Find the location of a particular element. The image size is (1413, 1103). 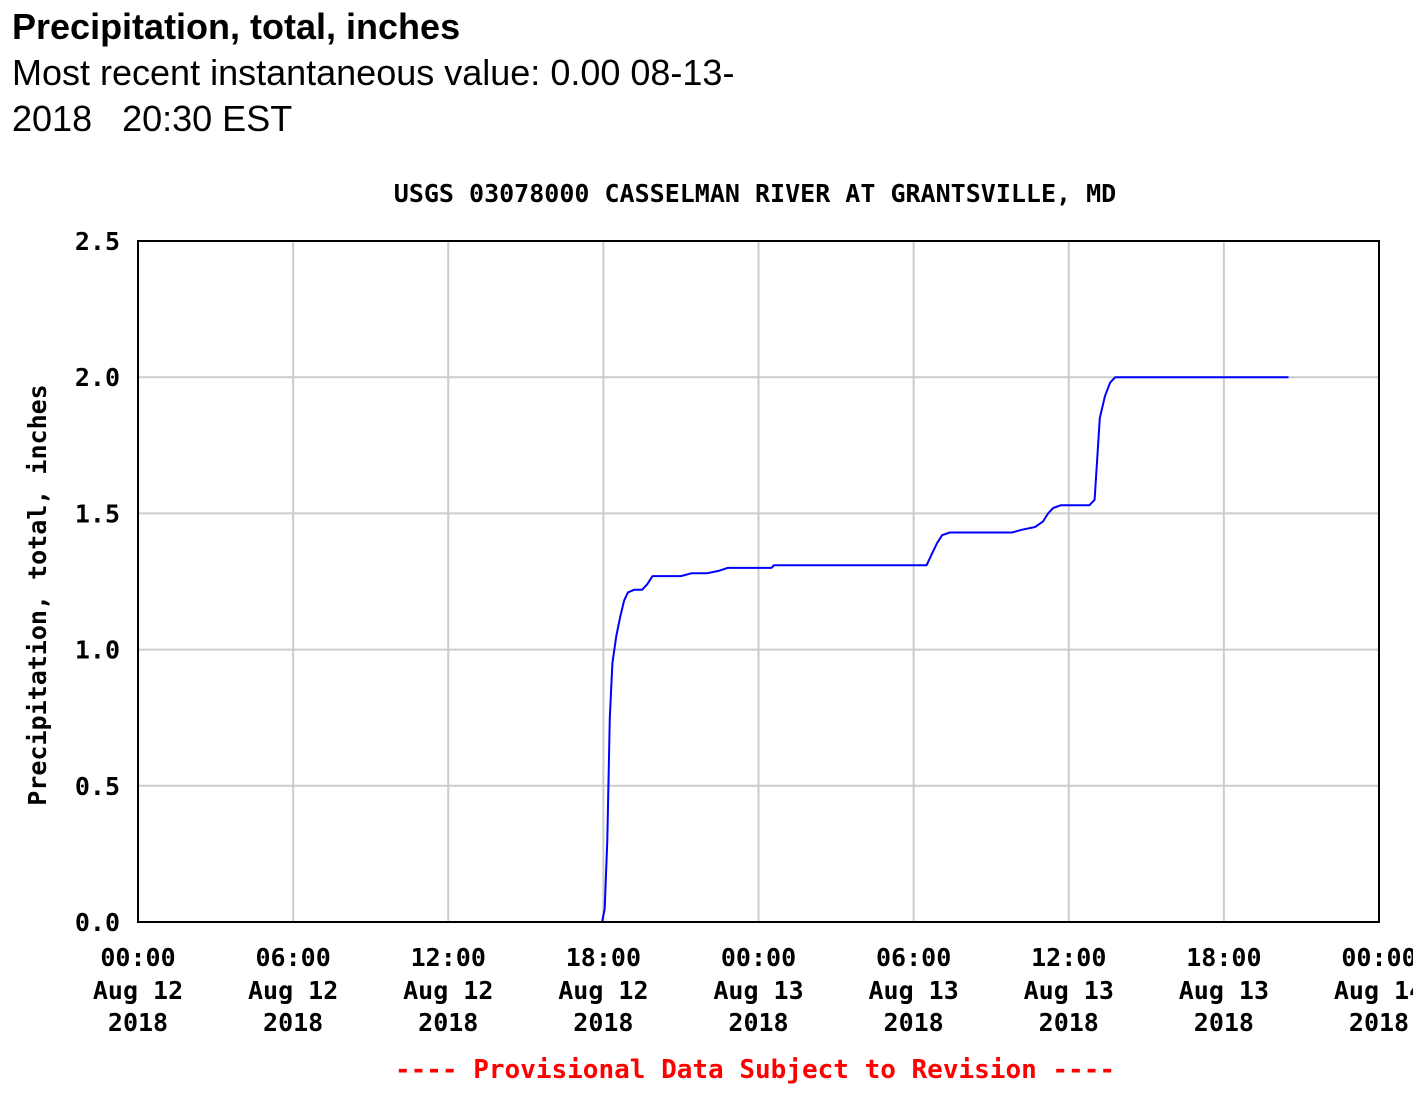

x-tick: 06:00 Aug 12 2018 is located at coordinates (293, 990).